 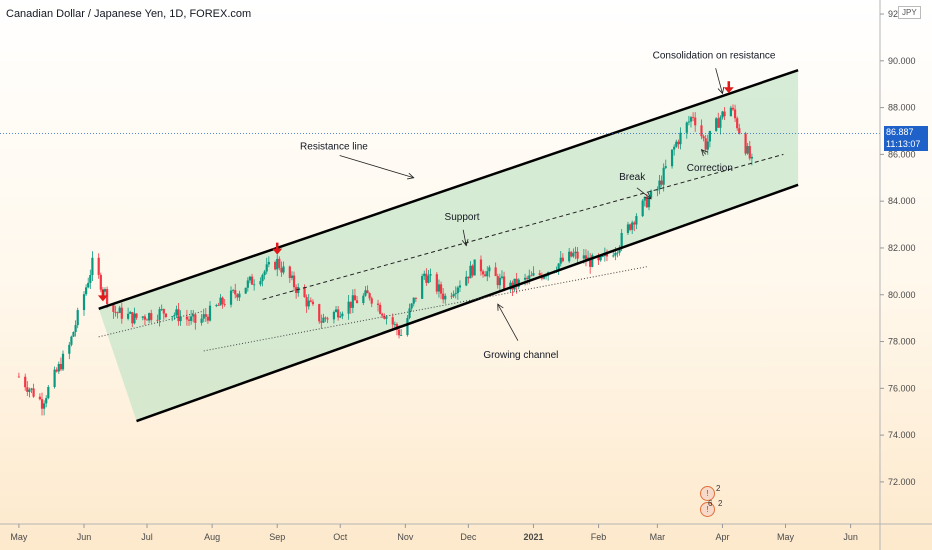 What do you see at coordinates (468, 537) in the screenshot?
I see `x-tick-label: Dec` at bounding box center [468, 537].